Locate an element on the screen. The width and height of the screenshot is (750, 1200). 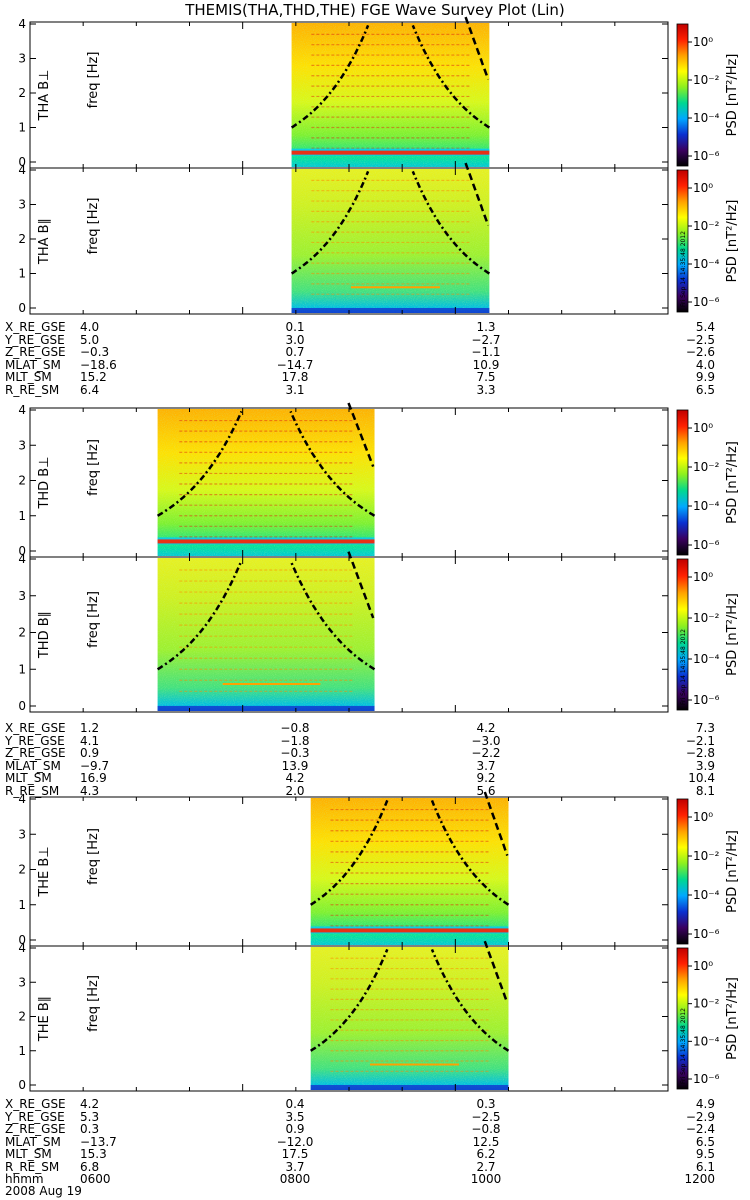
ephemeris-value: 17.8 is located at coordinates (295, 377).